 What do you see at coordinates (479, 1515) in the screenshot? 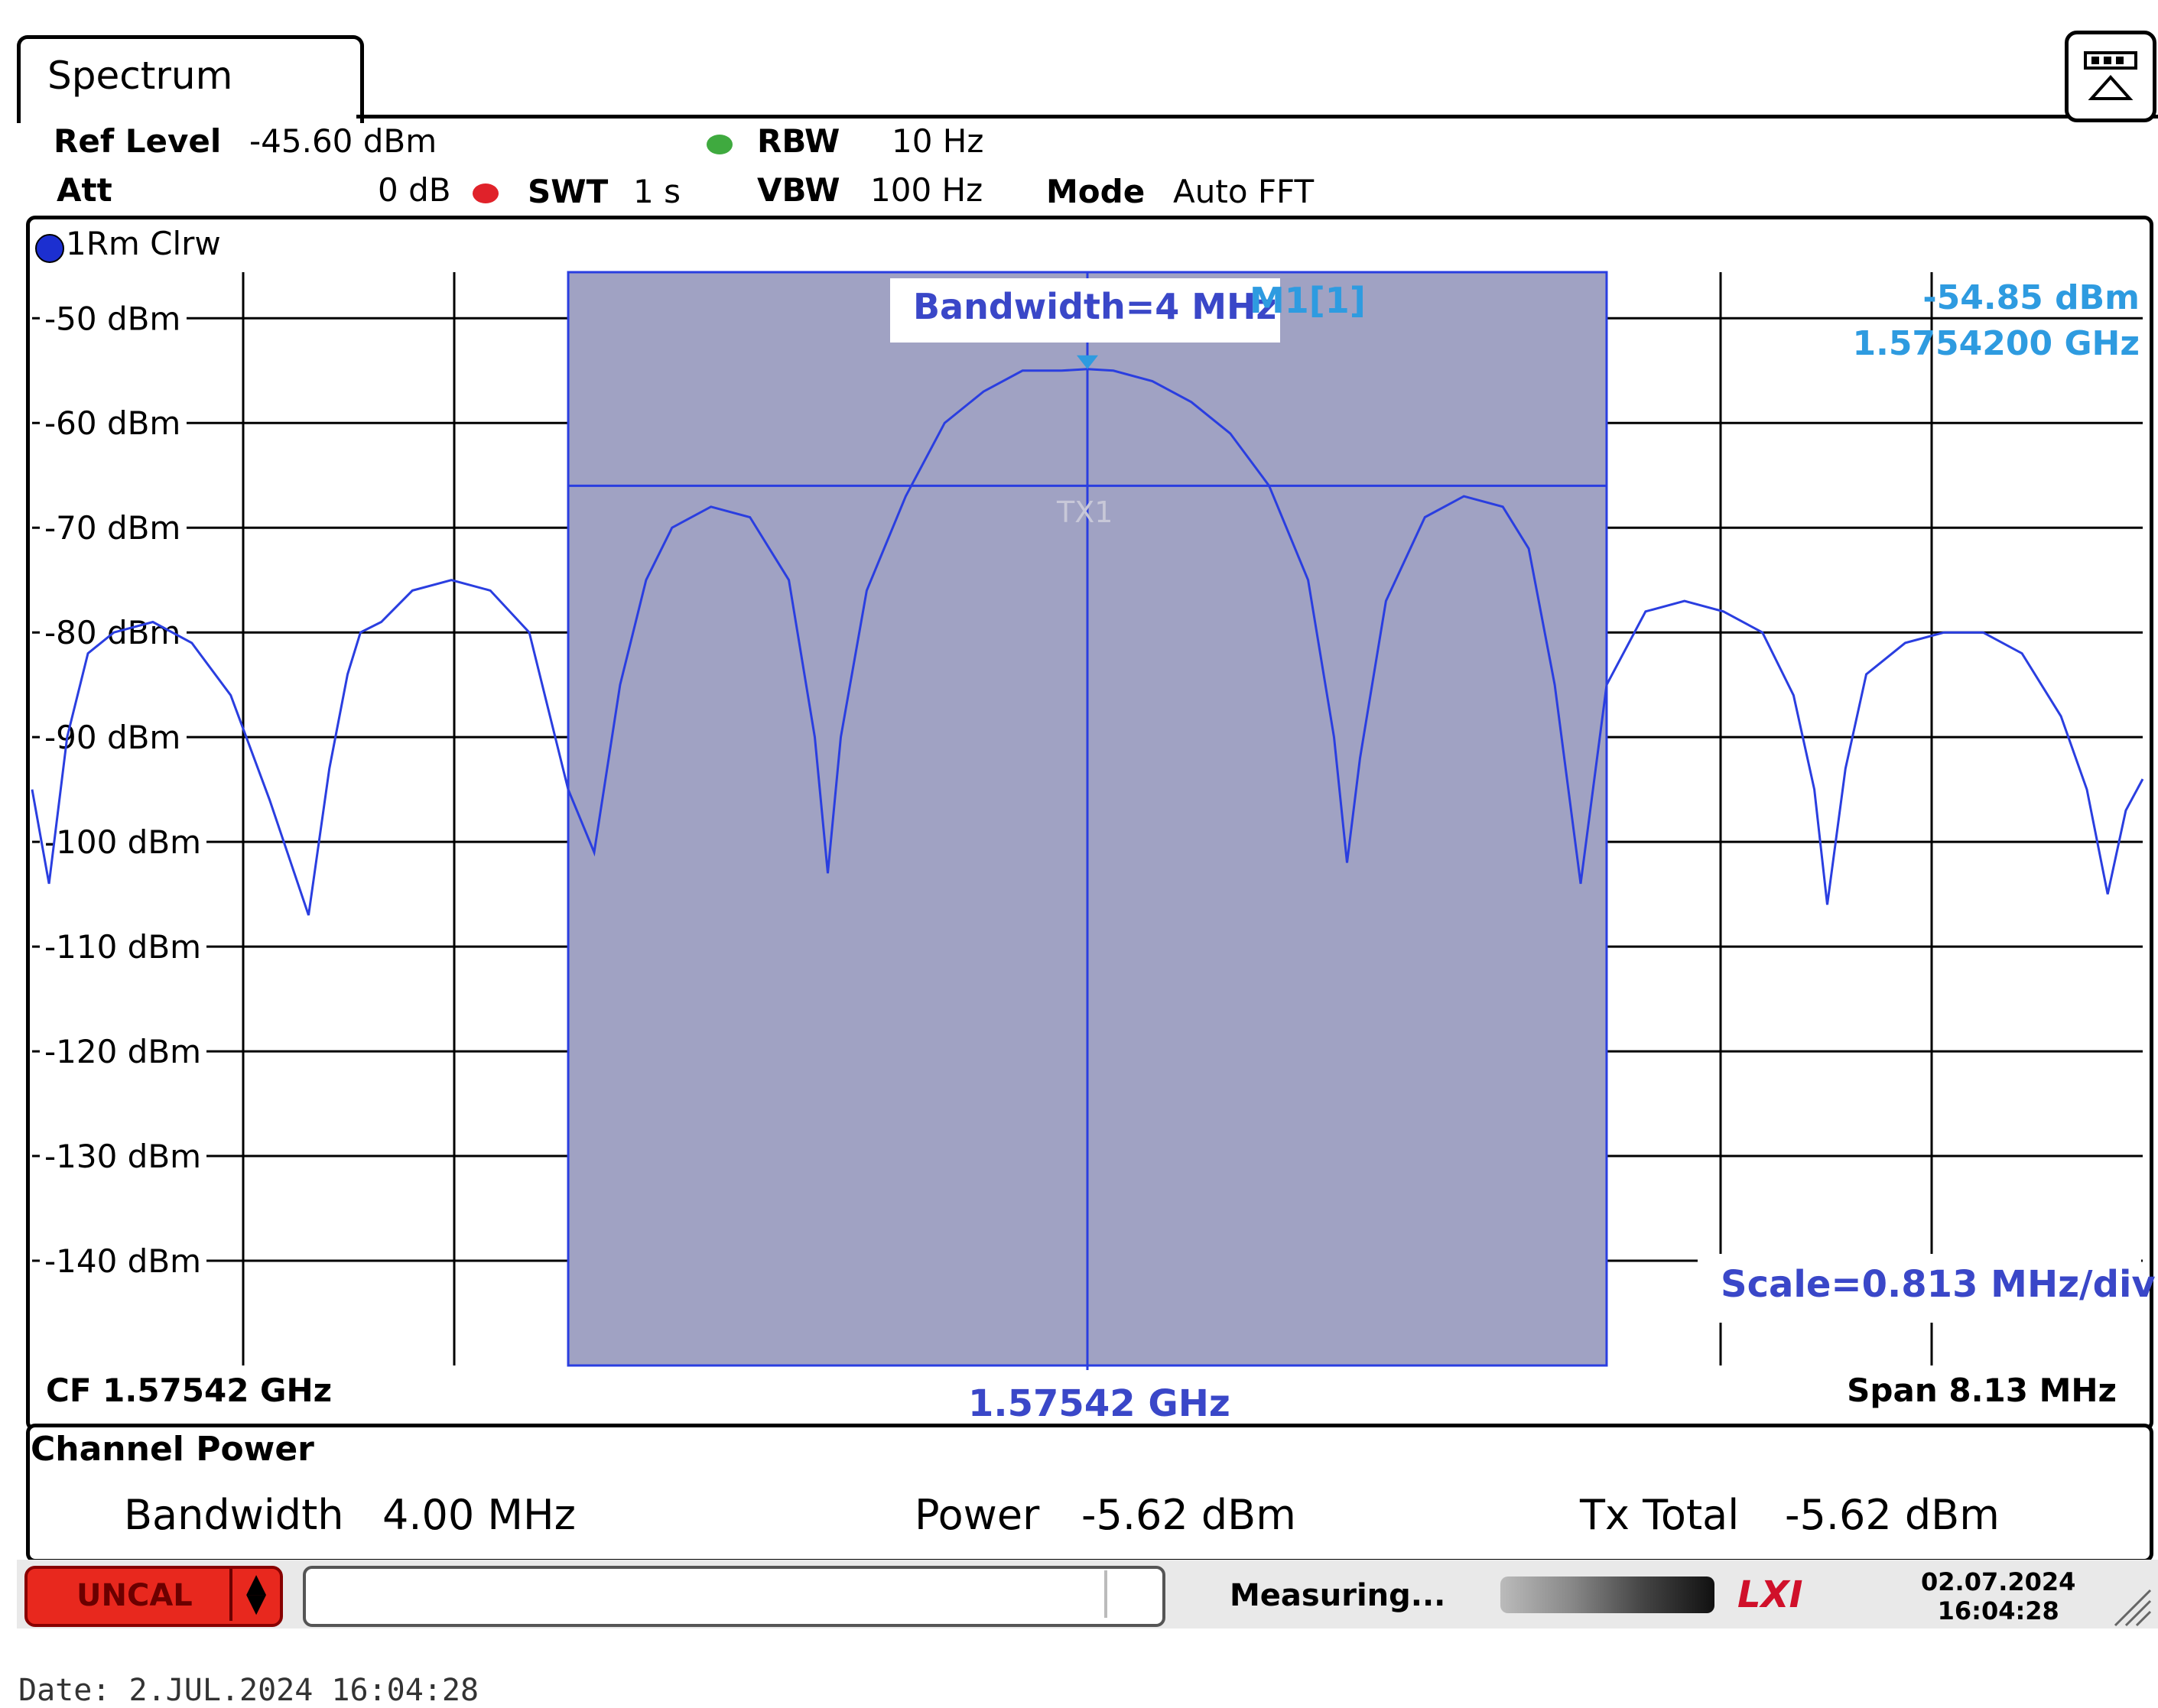
I see `cp-bandwidth-value: 4.00 MHz` at bounding box center [479, 1515].